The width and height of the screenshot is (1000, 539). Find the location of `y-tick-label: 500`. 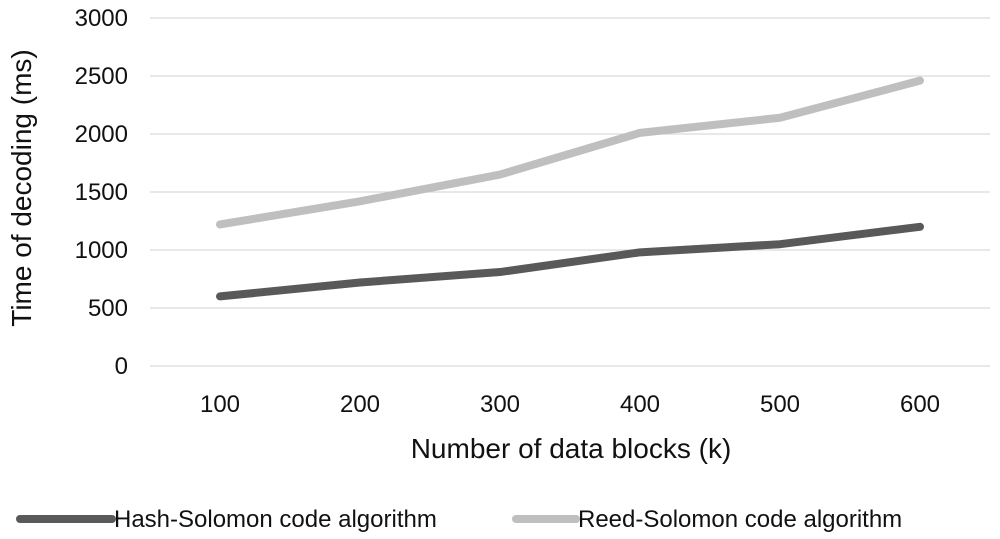

y-tick-label: 500 is located at coordinates (108, 308).